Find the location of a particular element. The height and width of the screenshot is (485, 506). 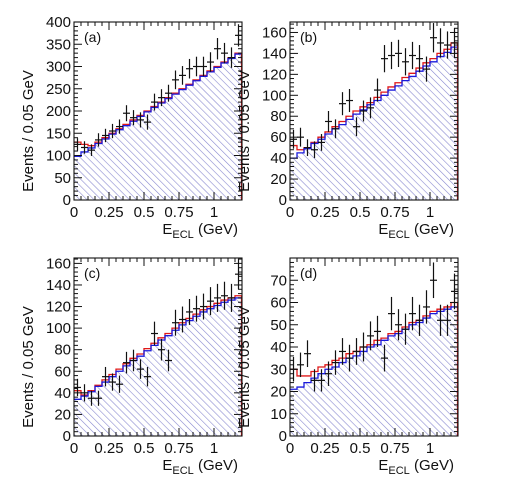

panel-label: (b) is located at coordinates (308, 37).